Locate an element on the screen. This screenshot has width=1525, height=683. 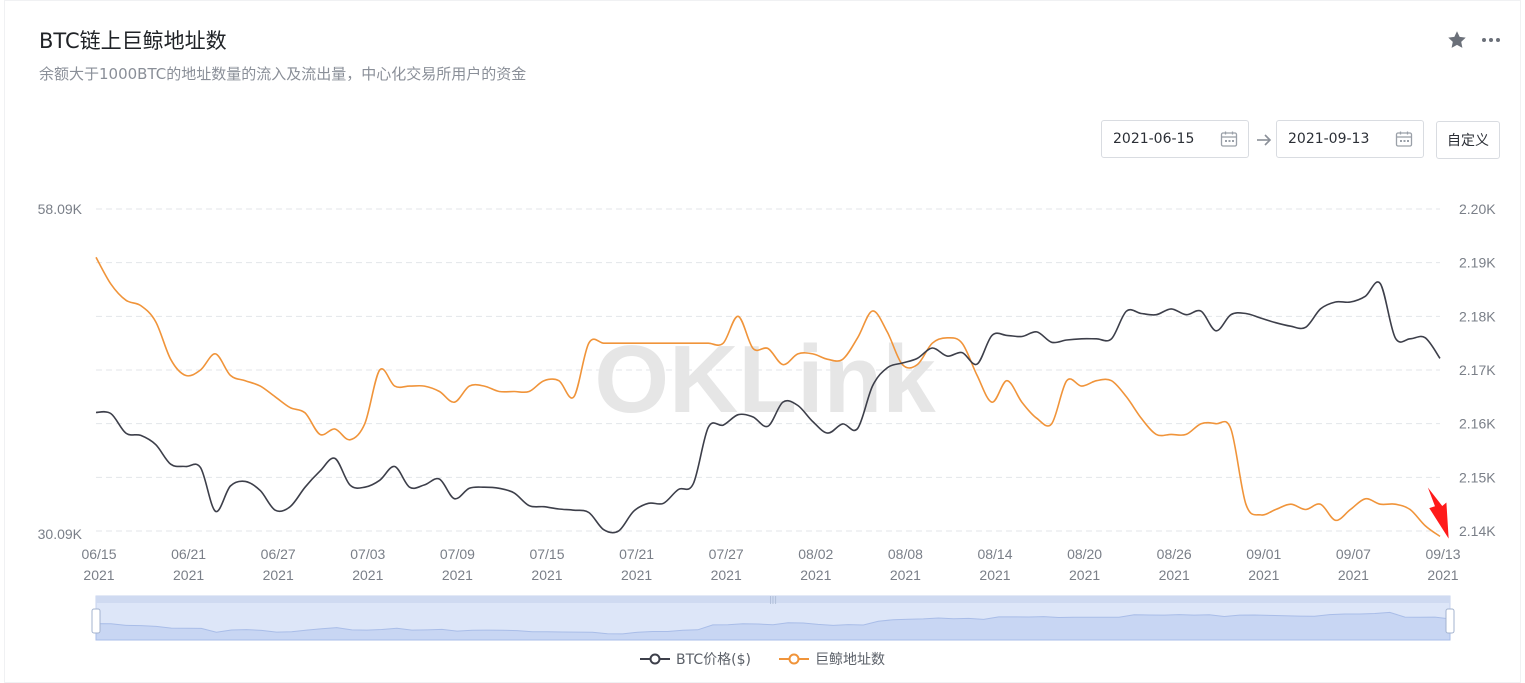
chart-title: BTC链上巨鲸地址数 is located at coordinates (133, 41).